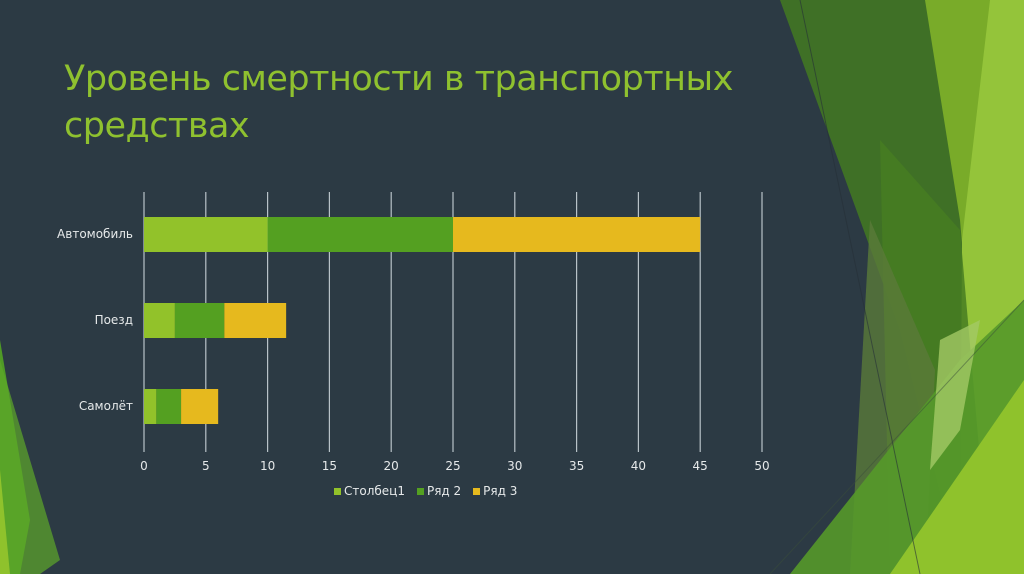 The width and height of the screenshot is (1024, 574). Describe the element at coordinates (113, 319) in the screenshot. I see `category-label: Поезд` at that location.